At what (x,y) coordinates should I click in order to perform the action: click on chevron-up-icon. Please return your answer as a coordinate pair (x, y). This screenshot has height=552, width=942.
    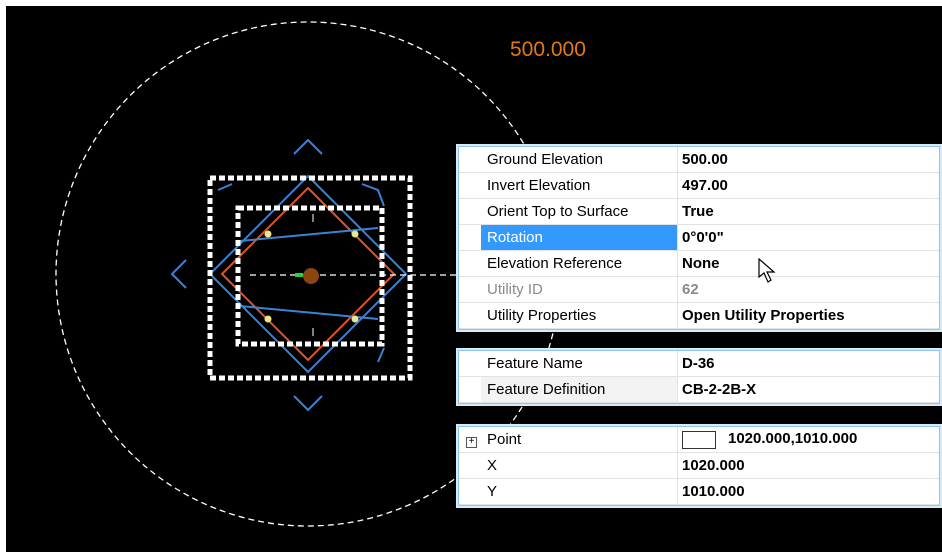
    Looking at the image, I should click on (308, 146).